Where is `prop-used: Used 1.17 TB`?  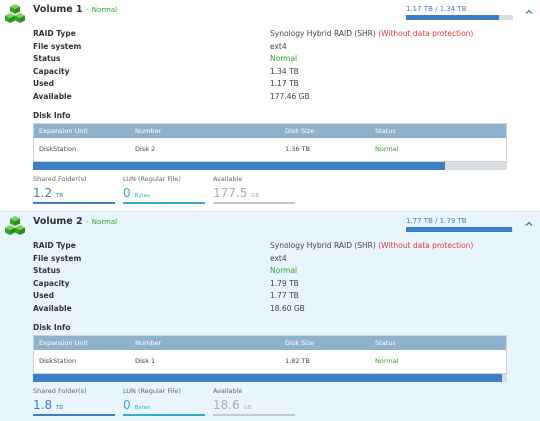 prop-used: Used 1.17 TB is located at coordinates (166, 84).